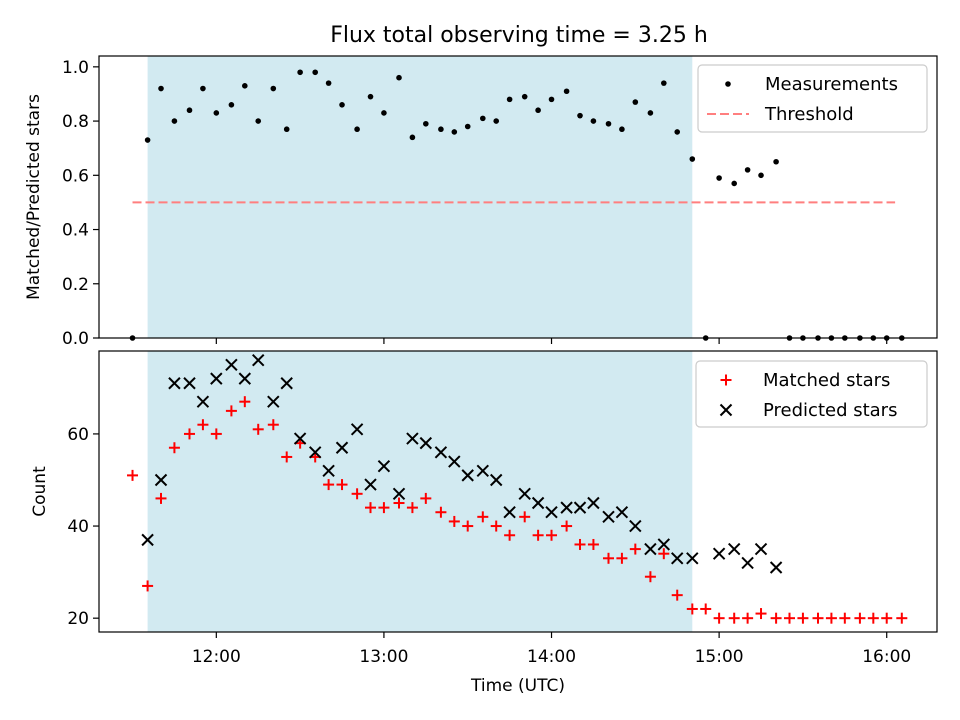 Image resolution: width=960 pixels, height=720 pixels. What do you see at coordinates (728, 84) in the screenshot?
I see `legend-measurements-marker` at bounding box center [728, 84].